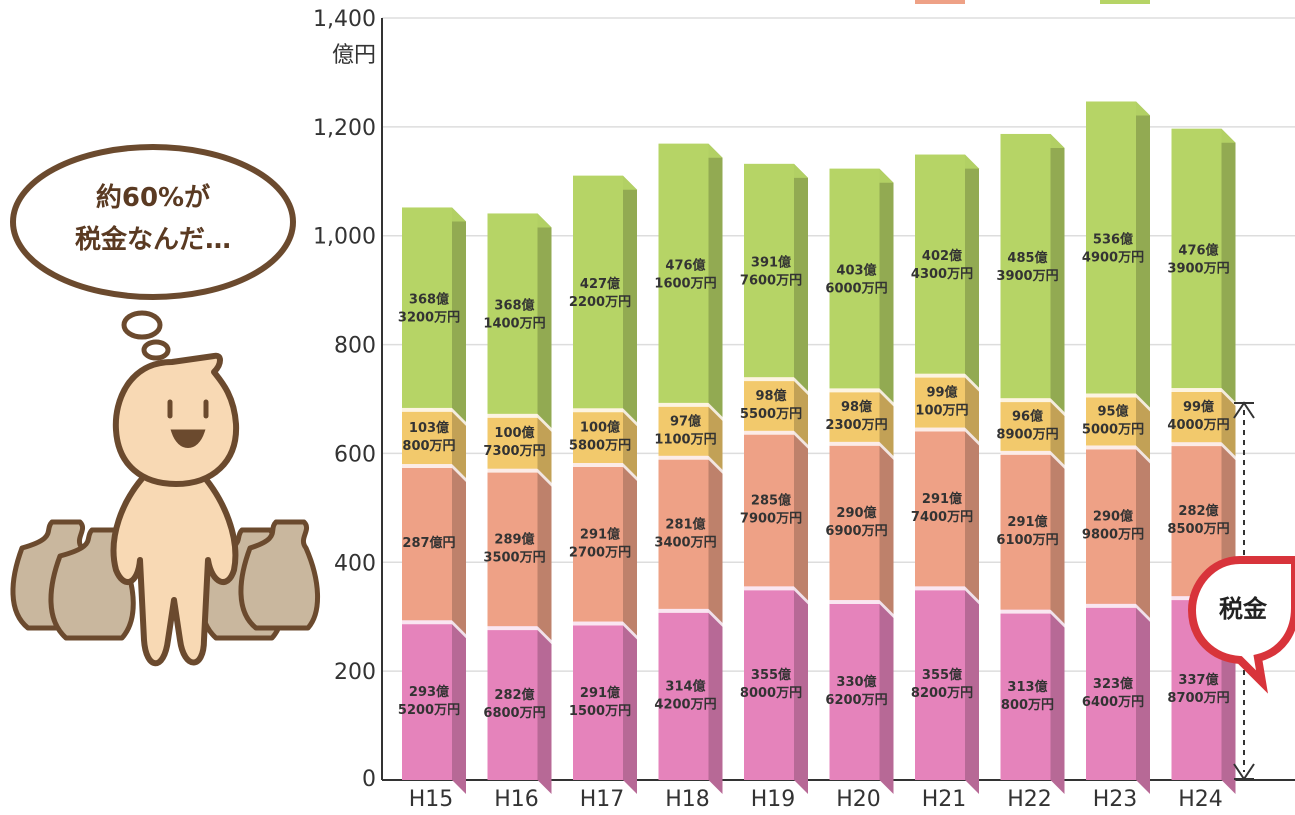 The height and width of the screenshot is (815, 1295). What do you see at coordinates (431, 799) in the screenshot?
I see `x-tick-label: H15` at bounding box center [431, 799].